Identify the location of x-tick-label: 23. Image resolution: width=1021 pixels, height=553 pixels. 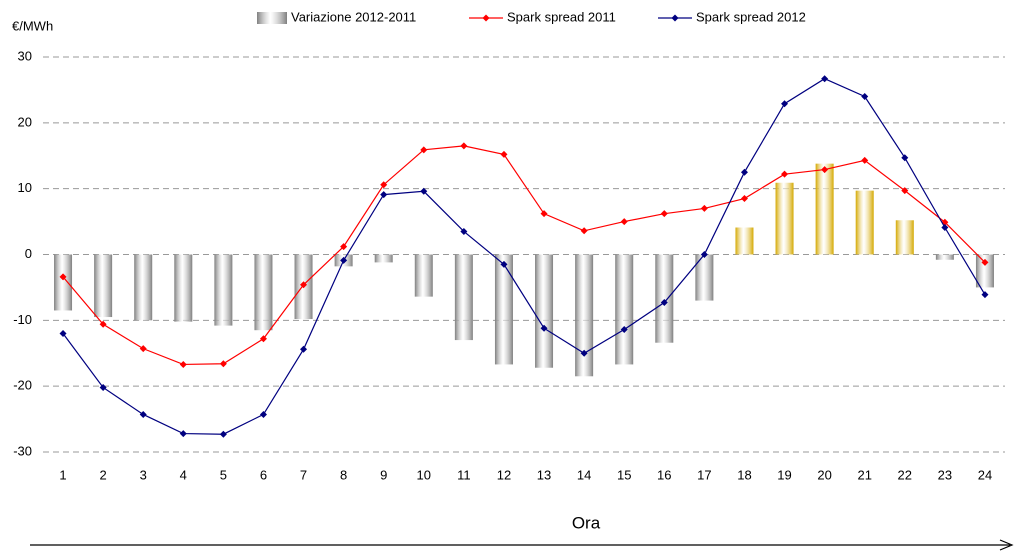
(945, 474).